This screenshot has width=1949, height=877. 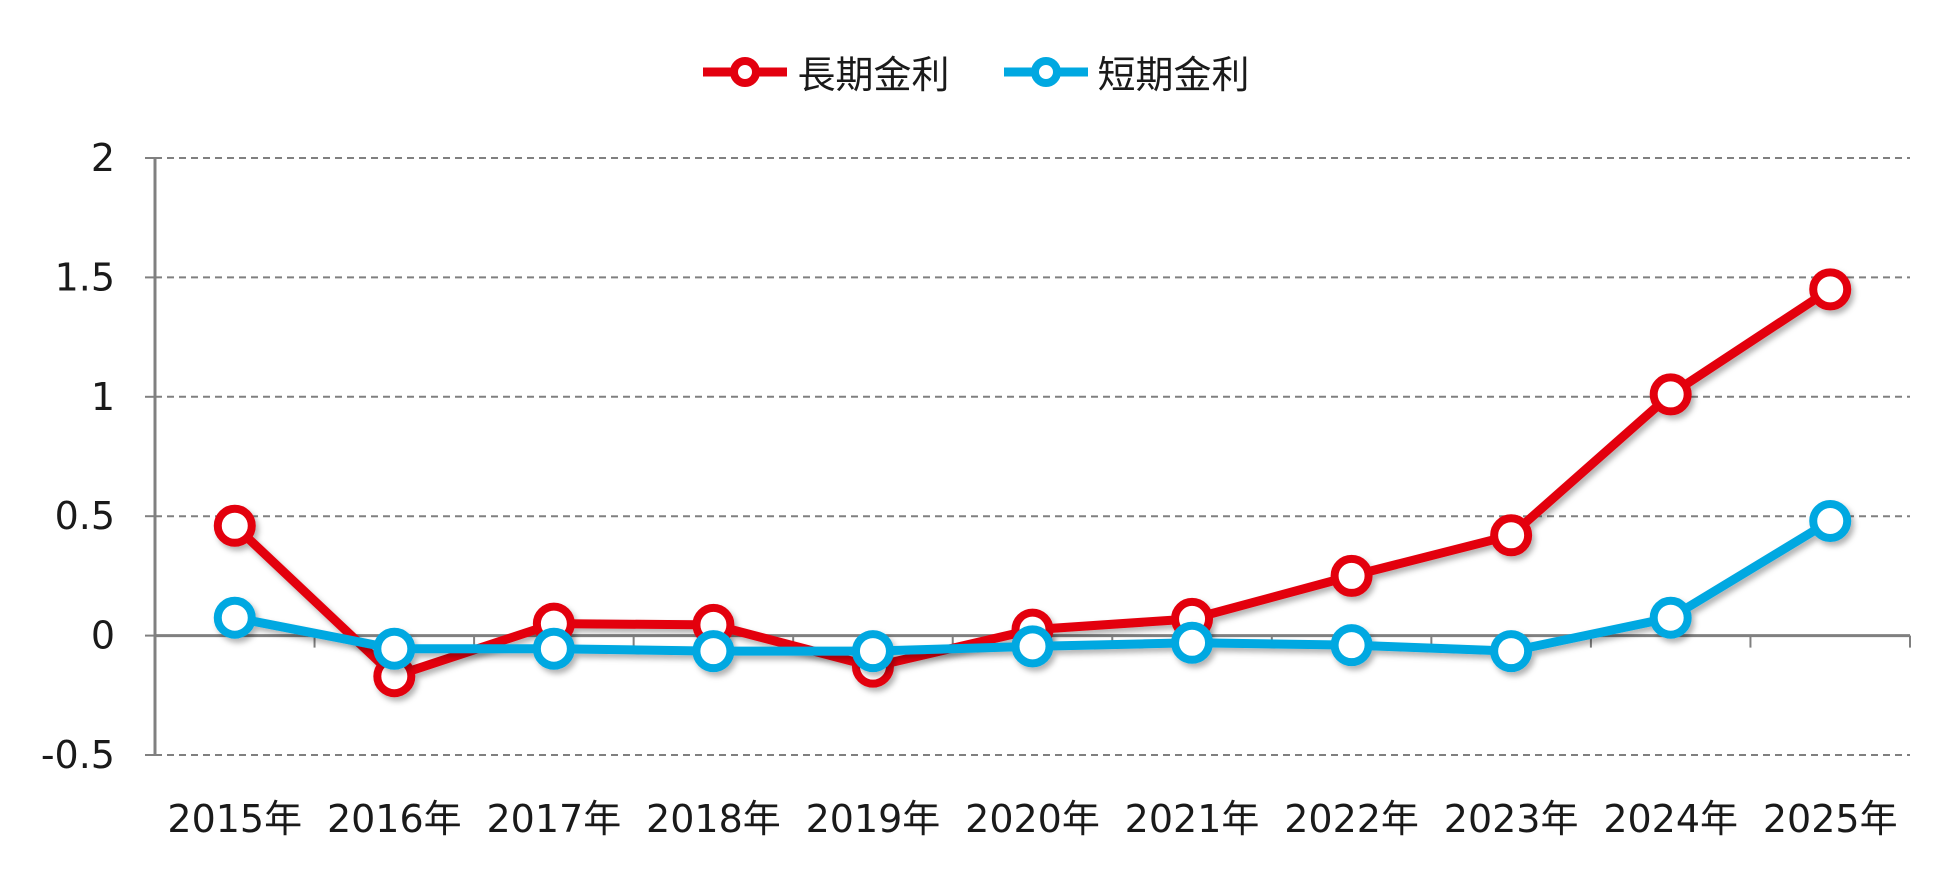 What do you see at coordinates (1830, 819) in the screenshot?
I see `x-tick-label: 2025年` at bounding box center [1830, 819].